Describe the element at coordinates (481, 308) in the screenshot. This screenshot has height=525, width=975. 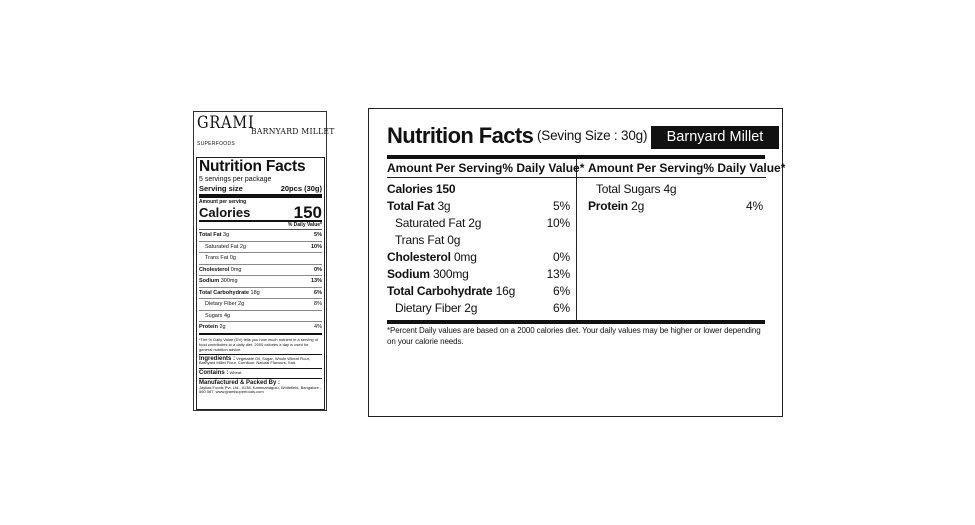
I see `nutrient-row: Dietary Fiber 2g 6%` at that location.